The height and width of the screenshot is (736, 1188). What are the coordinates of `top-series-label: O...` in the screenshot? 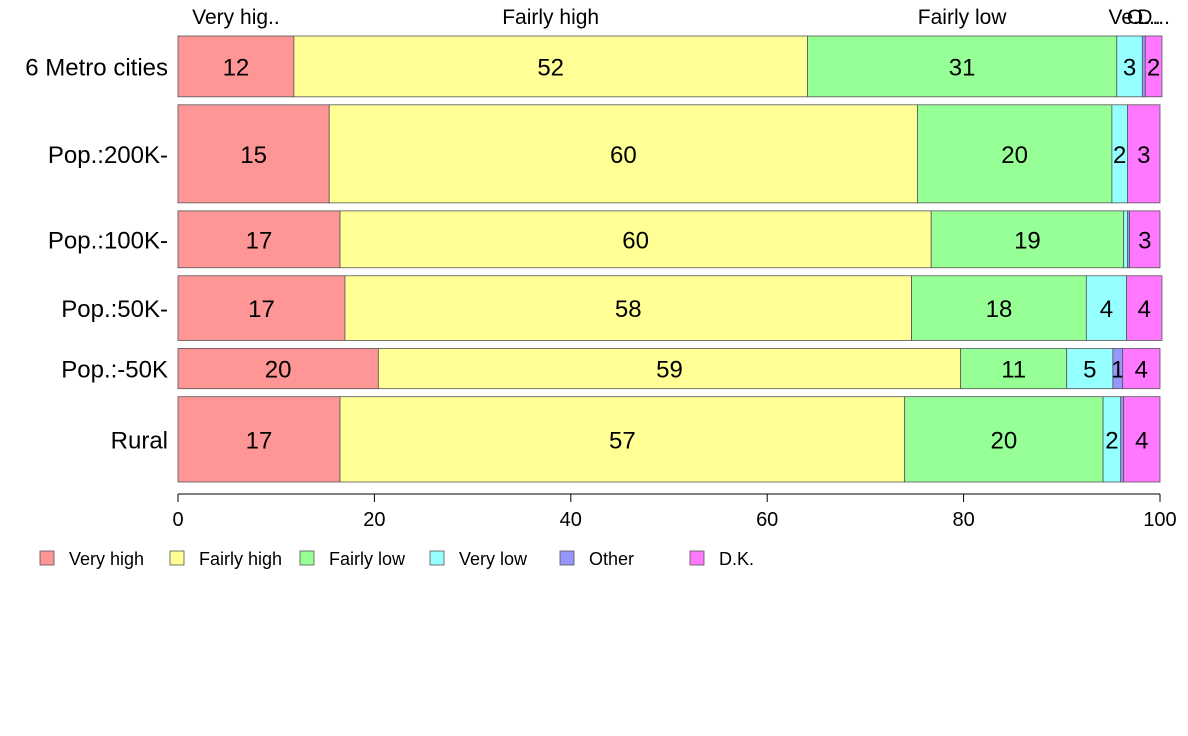 It's located at (1144, 17).